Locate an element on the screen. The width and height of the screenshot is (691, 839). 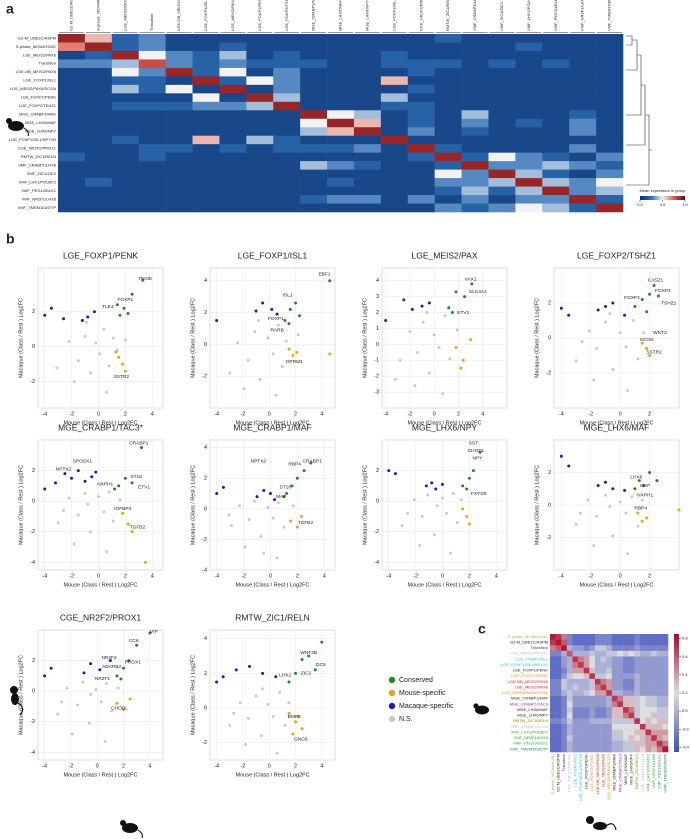
y-tick-label: -2 is located at coordinates (32, 532).